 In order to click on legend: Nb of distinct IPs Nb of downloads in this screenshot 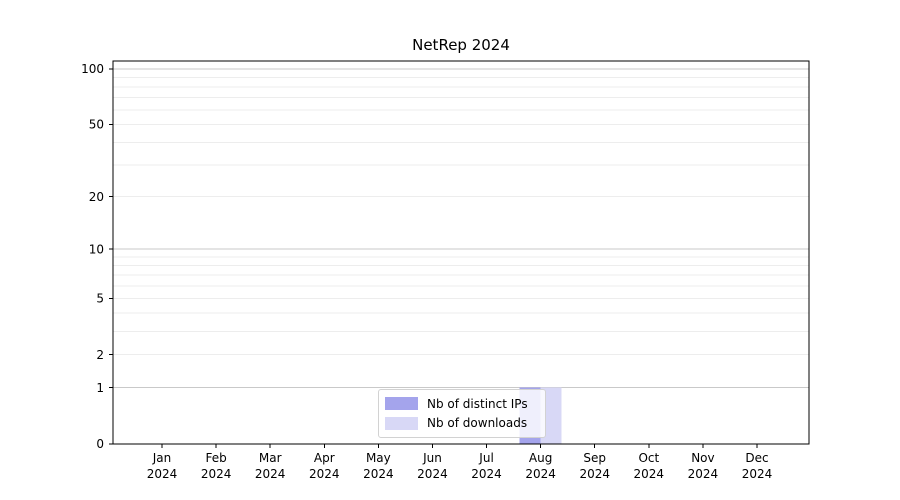, I will do `click(462, 413)`.